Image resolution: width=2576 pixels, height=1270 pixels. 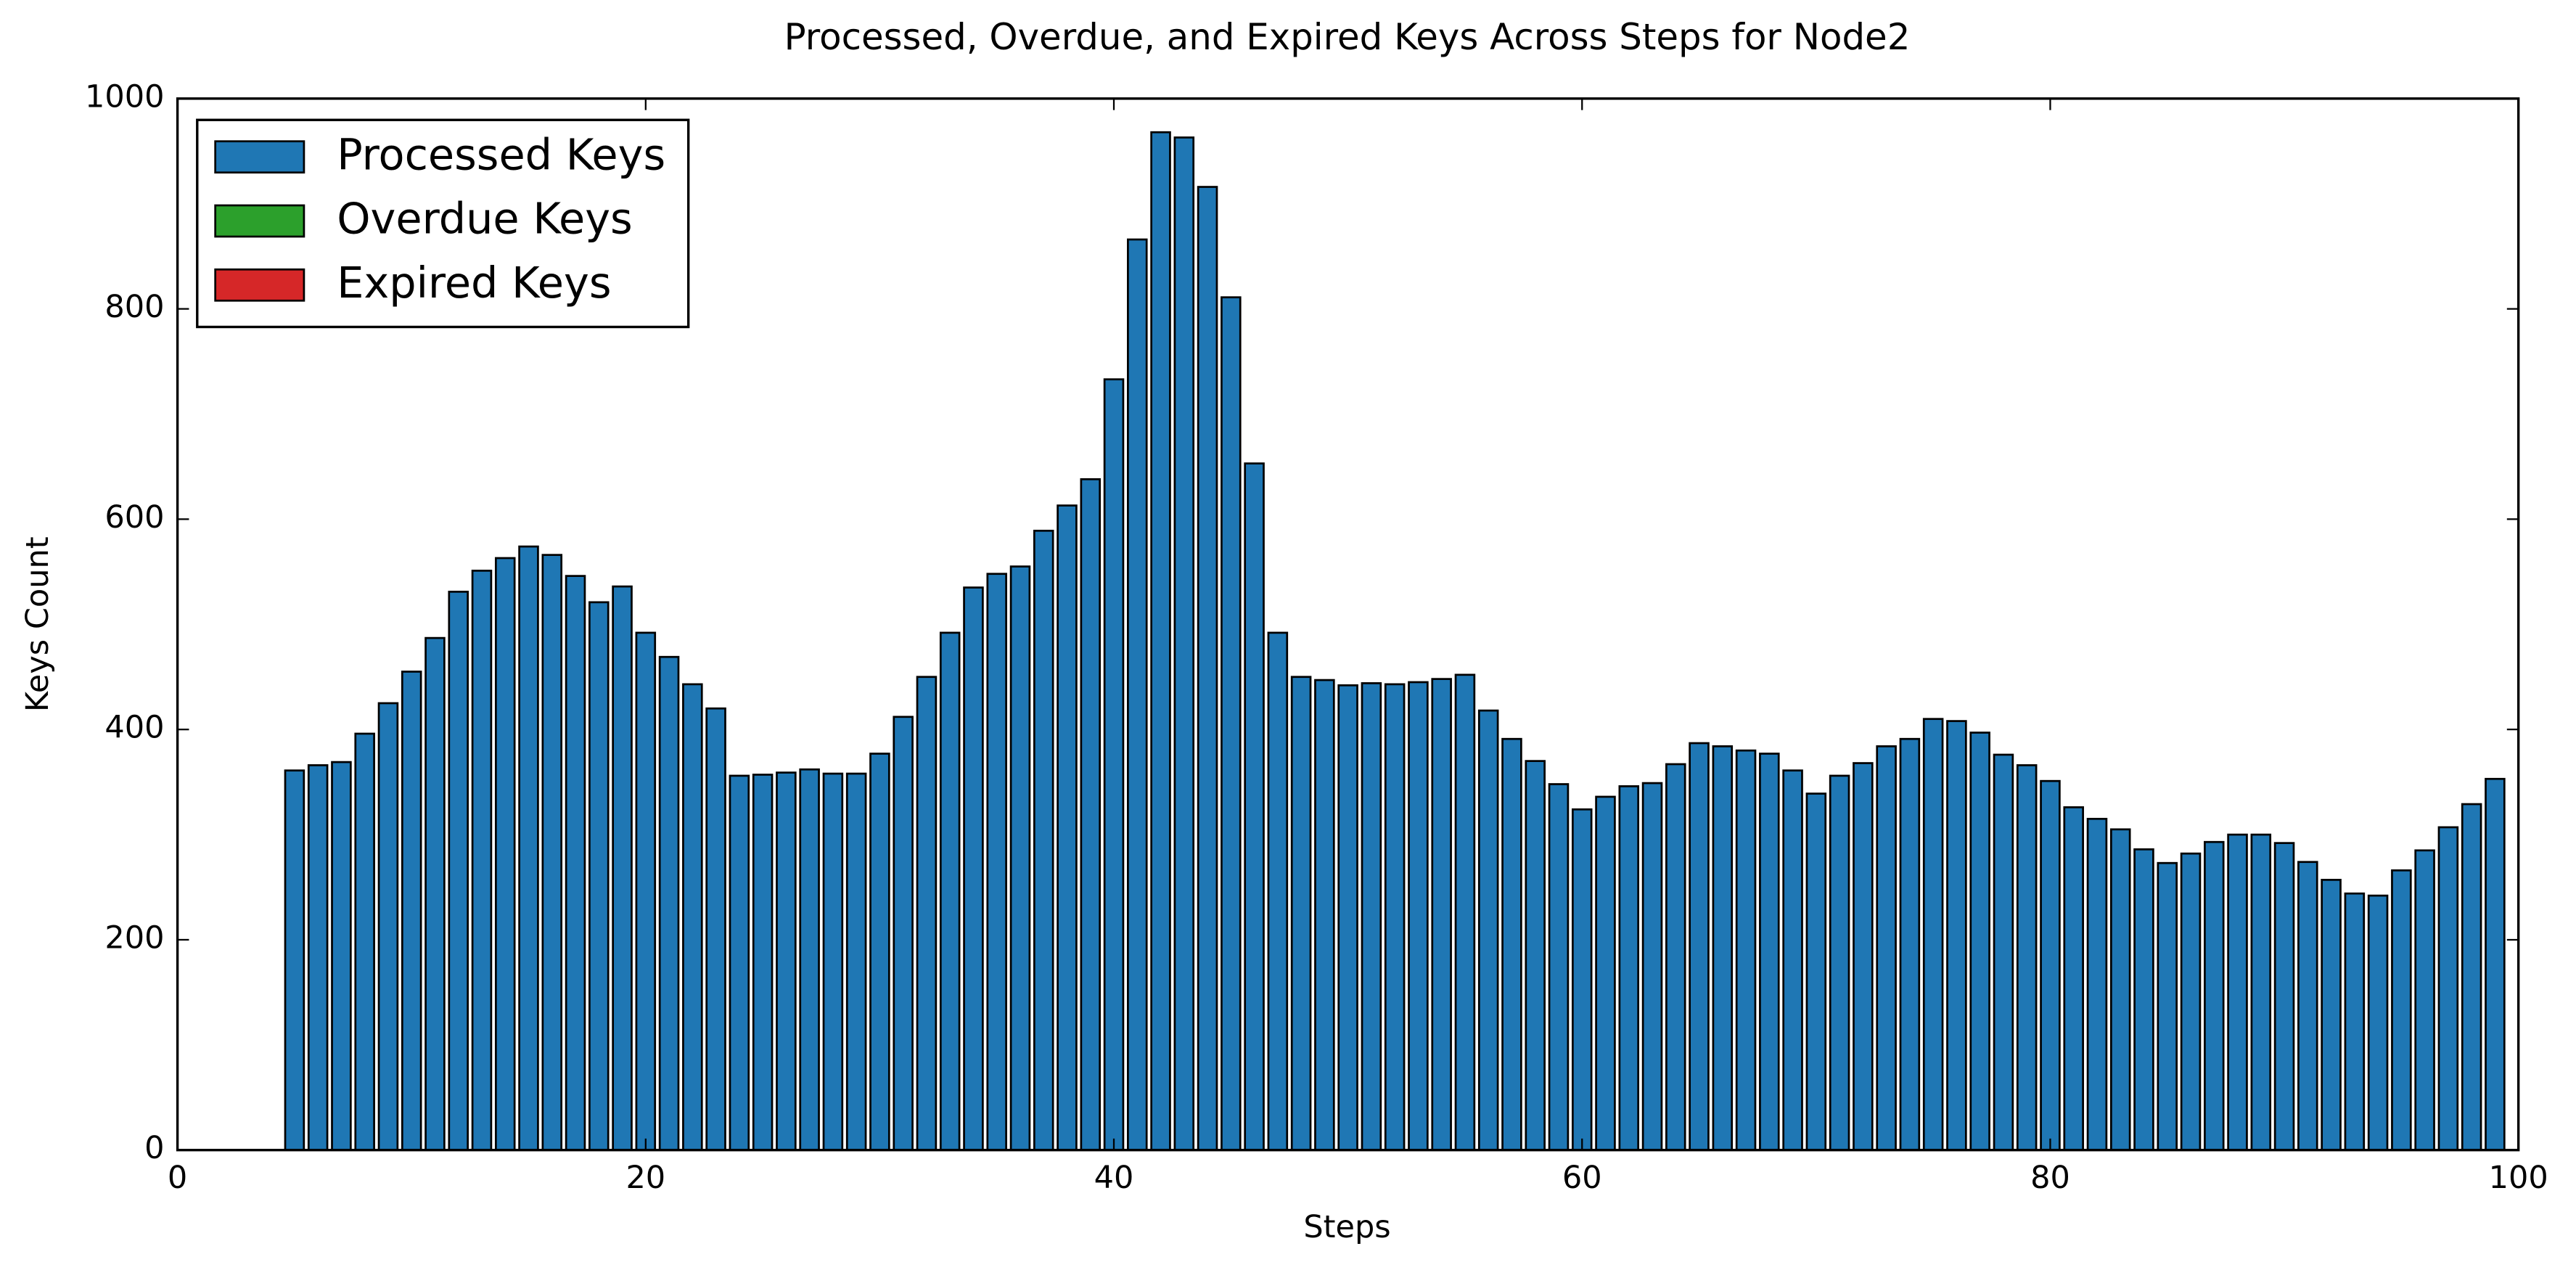 What do you see at coordinates (124, 97) in the screenshot?
I see `y-tick-label: 1000` at bounding box center [124, 97].